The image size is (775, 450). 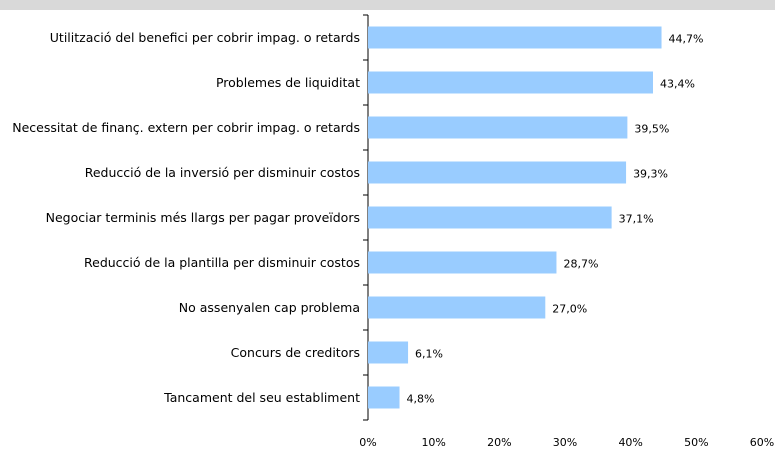 What do you see at coordinates (367, 442) in the screenshot?
I see `x-tick-label: 0%` at bounding box center [367, 442].